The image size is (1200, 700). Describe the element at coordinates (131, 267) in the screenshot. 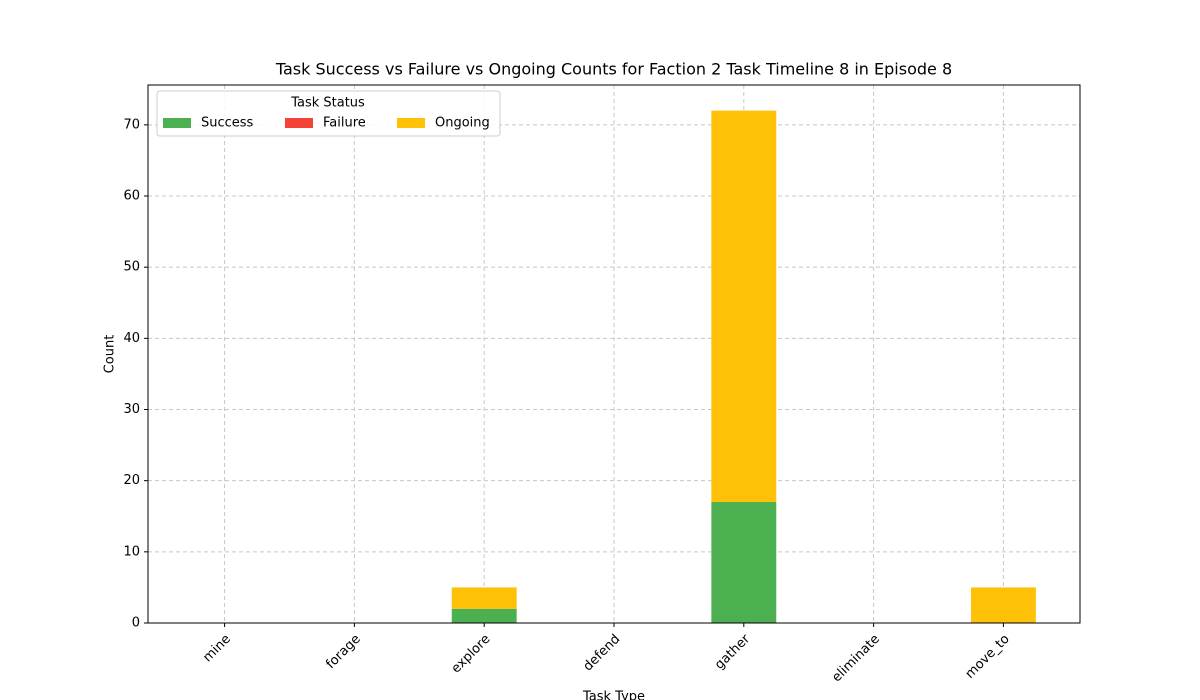

I see `y-tick-label: 50` at that location.